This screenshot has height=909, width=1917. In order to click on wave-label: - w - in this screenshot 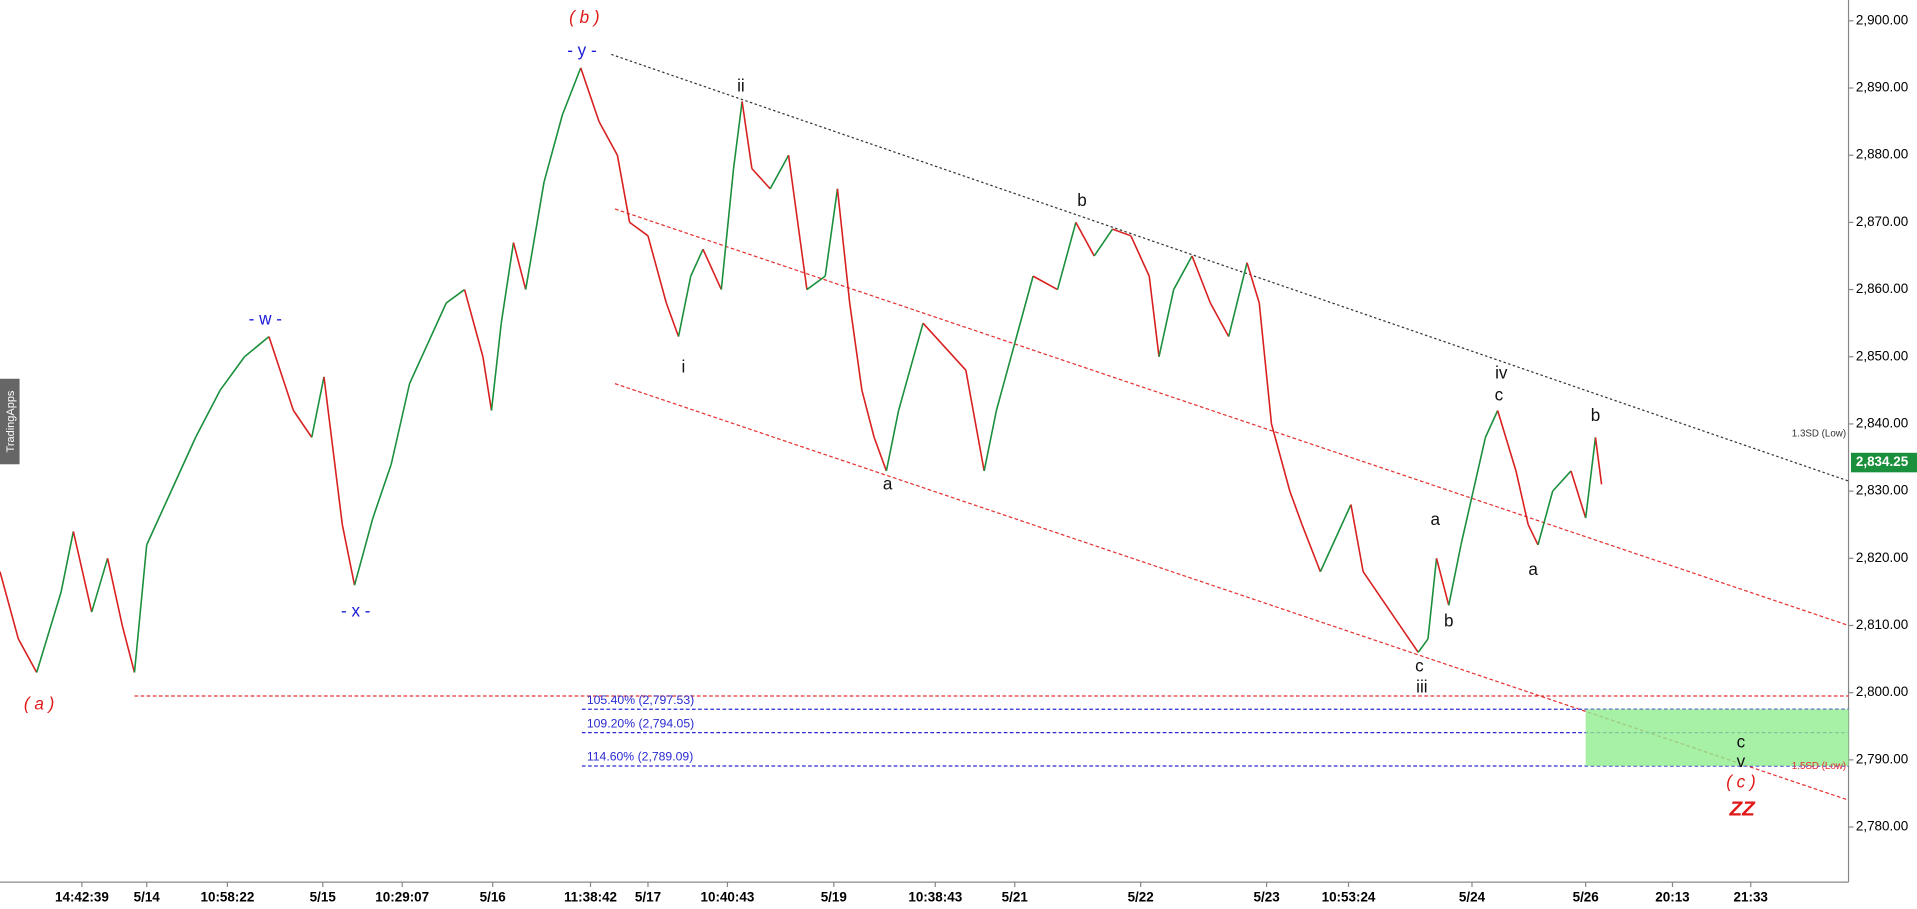, I will do `click(265, 319)`.